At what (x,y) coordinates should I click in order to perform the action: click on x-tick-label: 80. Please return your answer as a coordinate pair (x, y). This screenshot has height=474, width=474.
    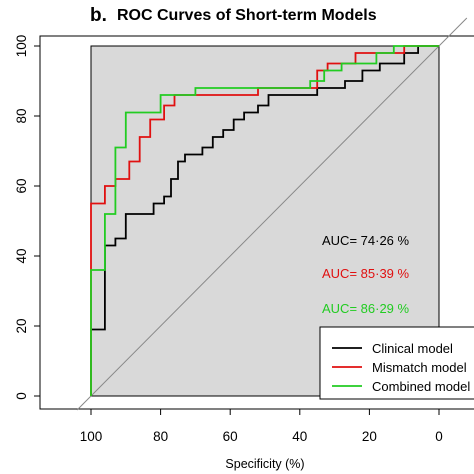
    Looking at the image, I should click on (160, 436).